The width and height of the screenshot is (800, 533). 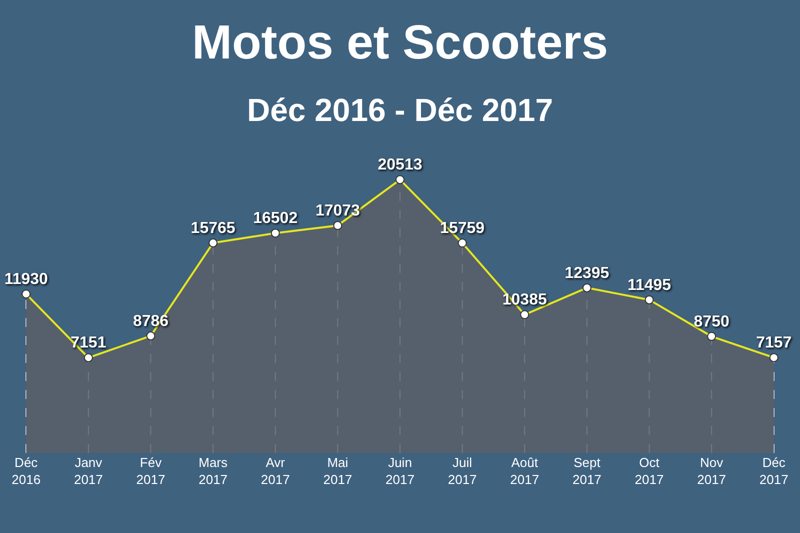 What do you see at coordinates (712, 321) in the screenshot?
I see `data-label: 8750` at bounding box center [712, 321].